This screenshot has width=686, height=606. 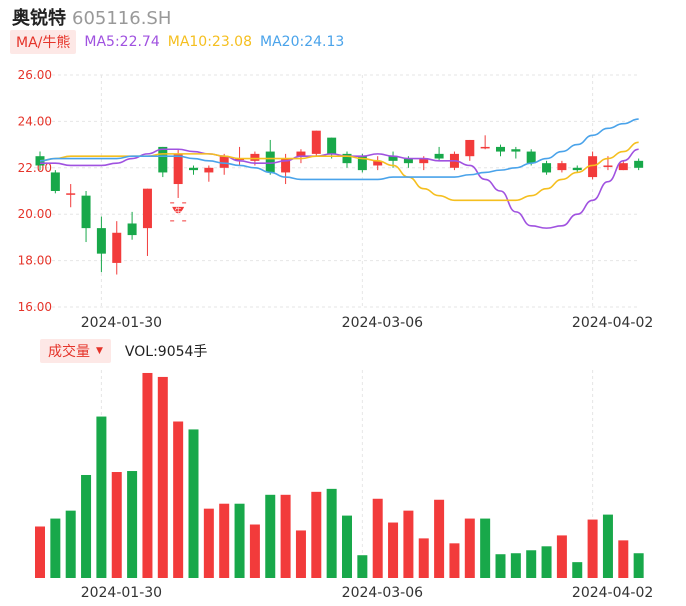 I want to click on y-tick-label: 20.00, so click(x=35, y=214).